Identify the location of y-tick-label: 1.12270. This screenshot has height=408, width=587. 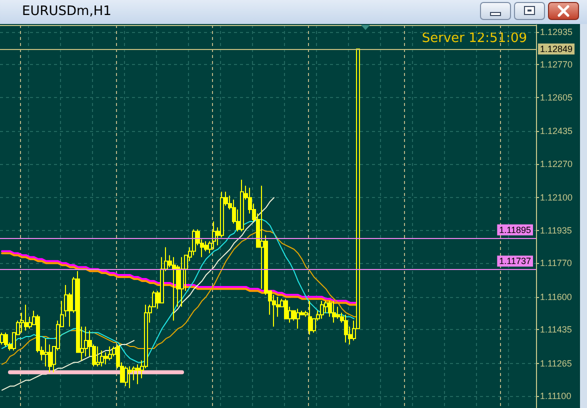
(556, 163).